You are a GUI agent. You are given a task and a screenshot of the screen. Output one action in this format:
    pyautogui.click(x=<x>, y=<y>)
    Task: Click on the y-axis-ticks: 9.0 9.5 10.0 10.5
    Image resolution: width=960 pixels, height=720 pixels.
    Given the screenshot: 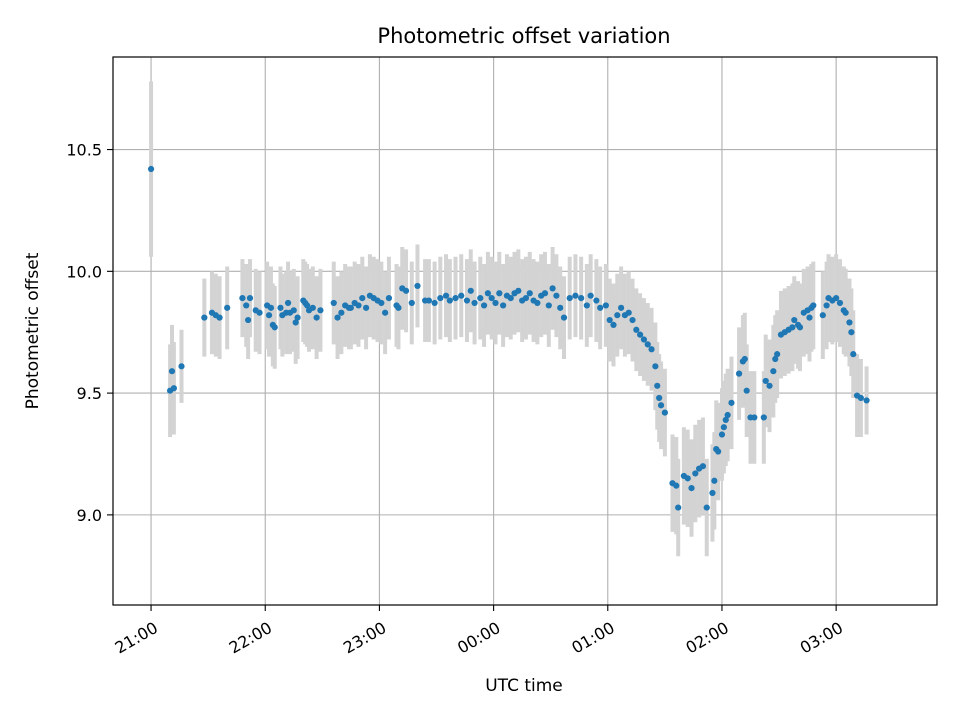 What is the action you would take?
    pyautogui.click(x=89, y=333)
    